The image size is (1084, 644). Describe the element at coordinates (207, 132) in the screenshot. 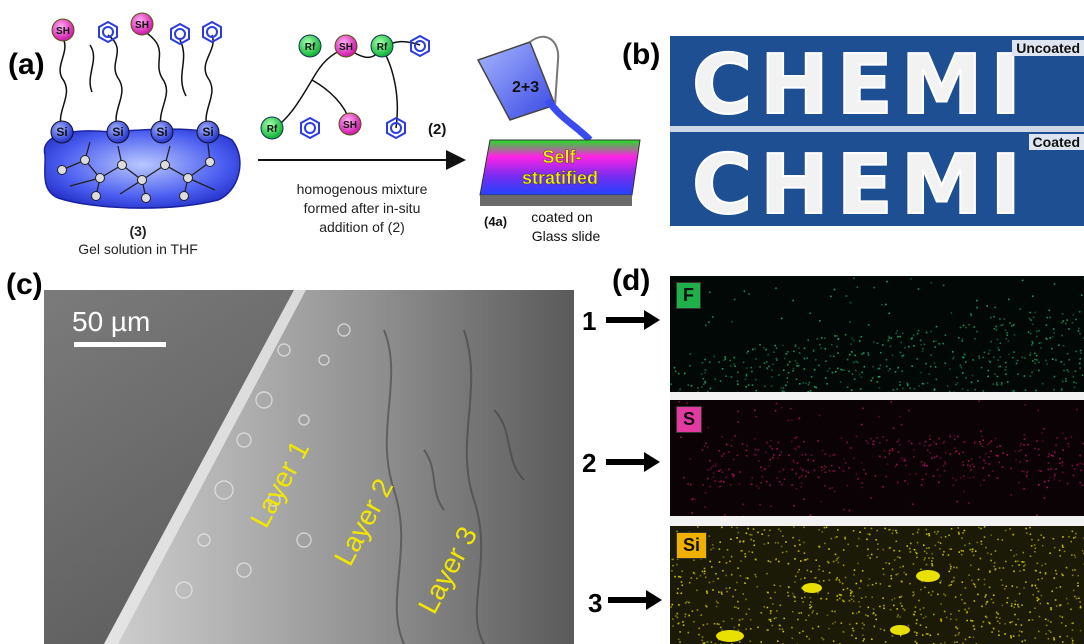

I see `si-text-4: Si` at that location.